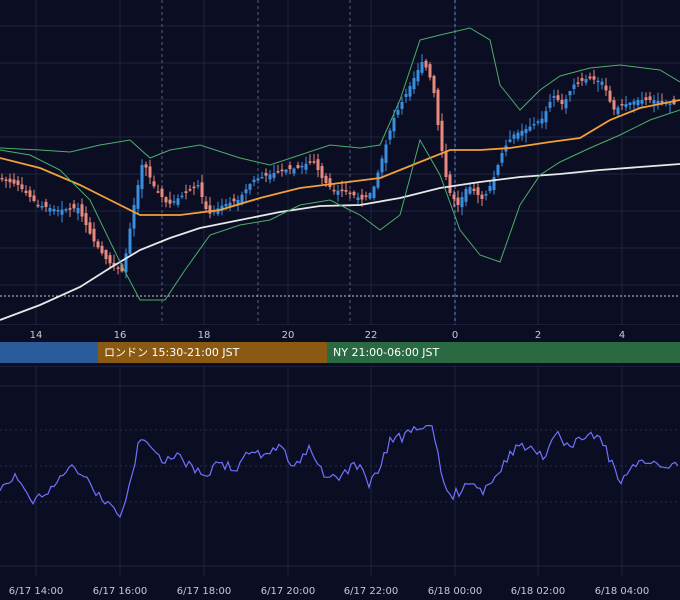 The image size is (680, 600). Describe the element at coordinates (386, 352) in the screenshot. I see `session-newyork-label: NY 21:00-06:00 JST` at that location.